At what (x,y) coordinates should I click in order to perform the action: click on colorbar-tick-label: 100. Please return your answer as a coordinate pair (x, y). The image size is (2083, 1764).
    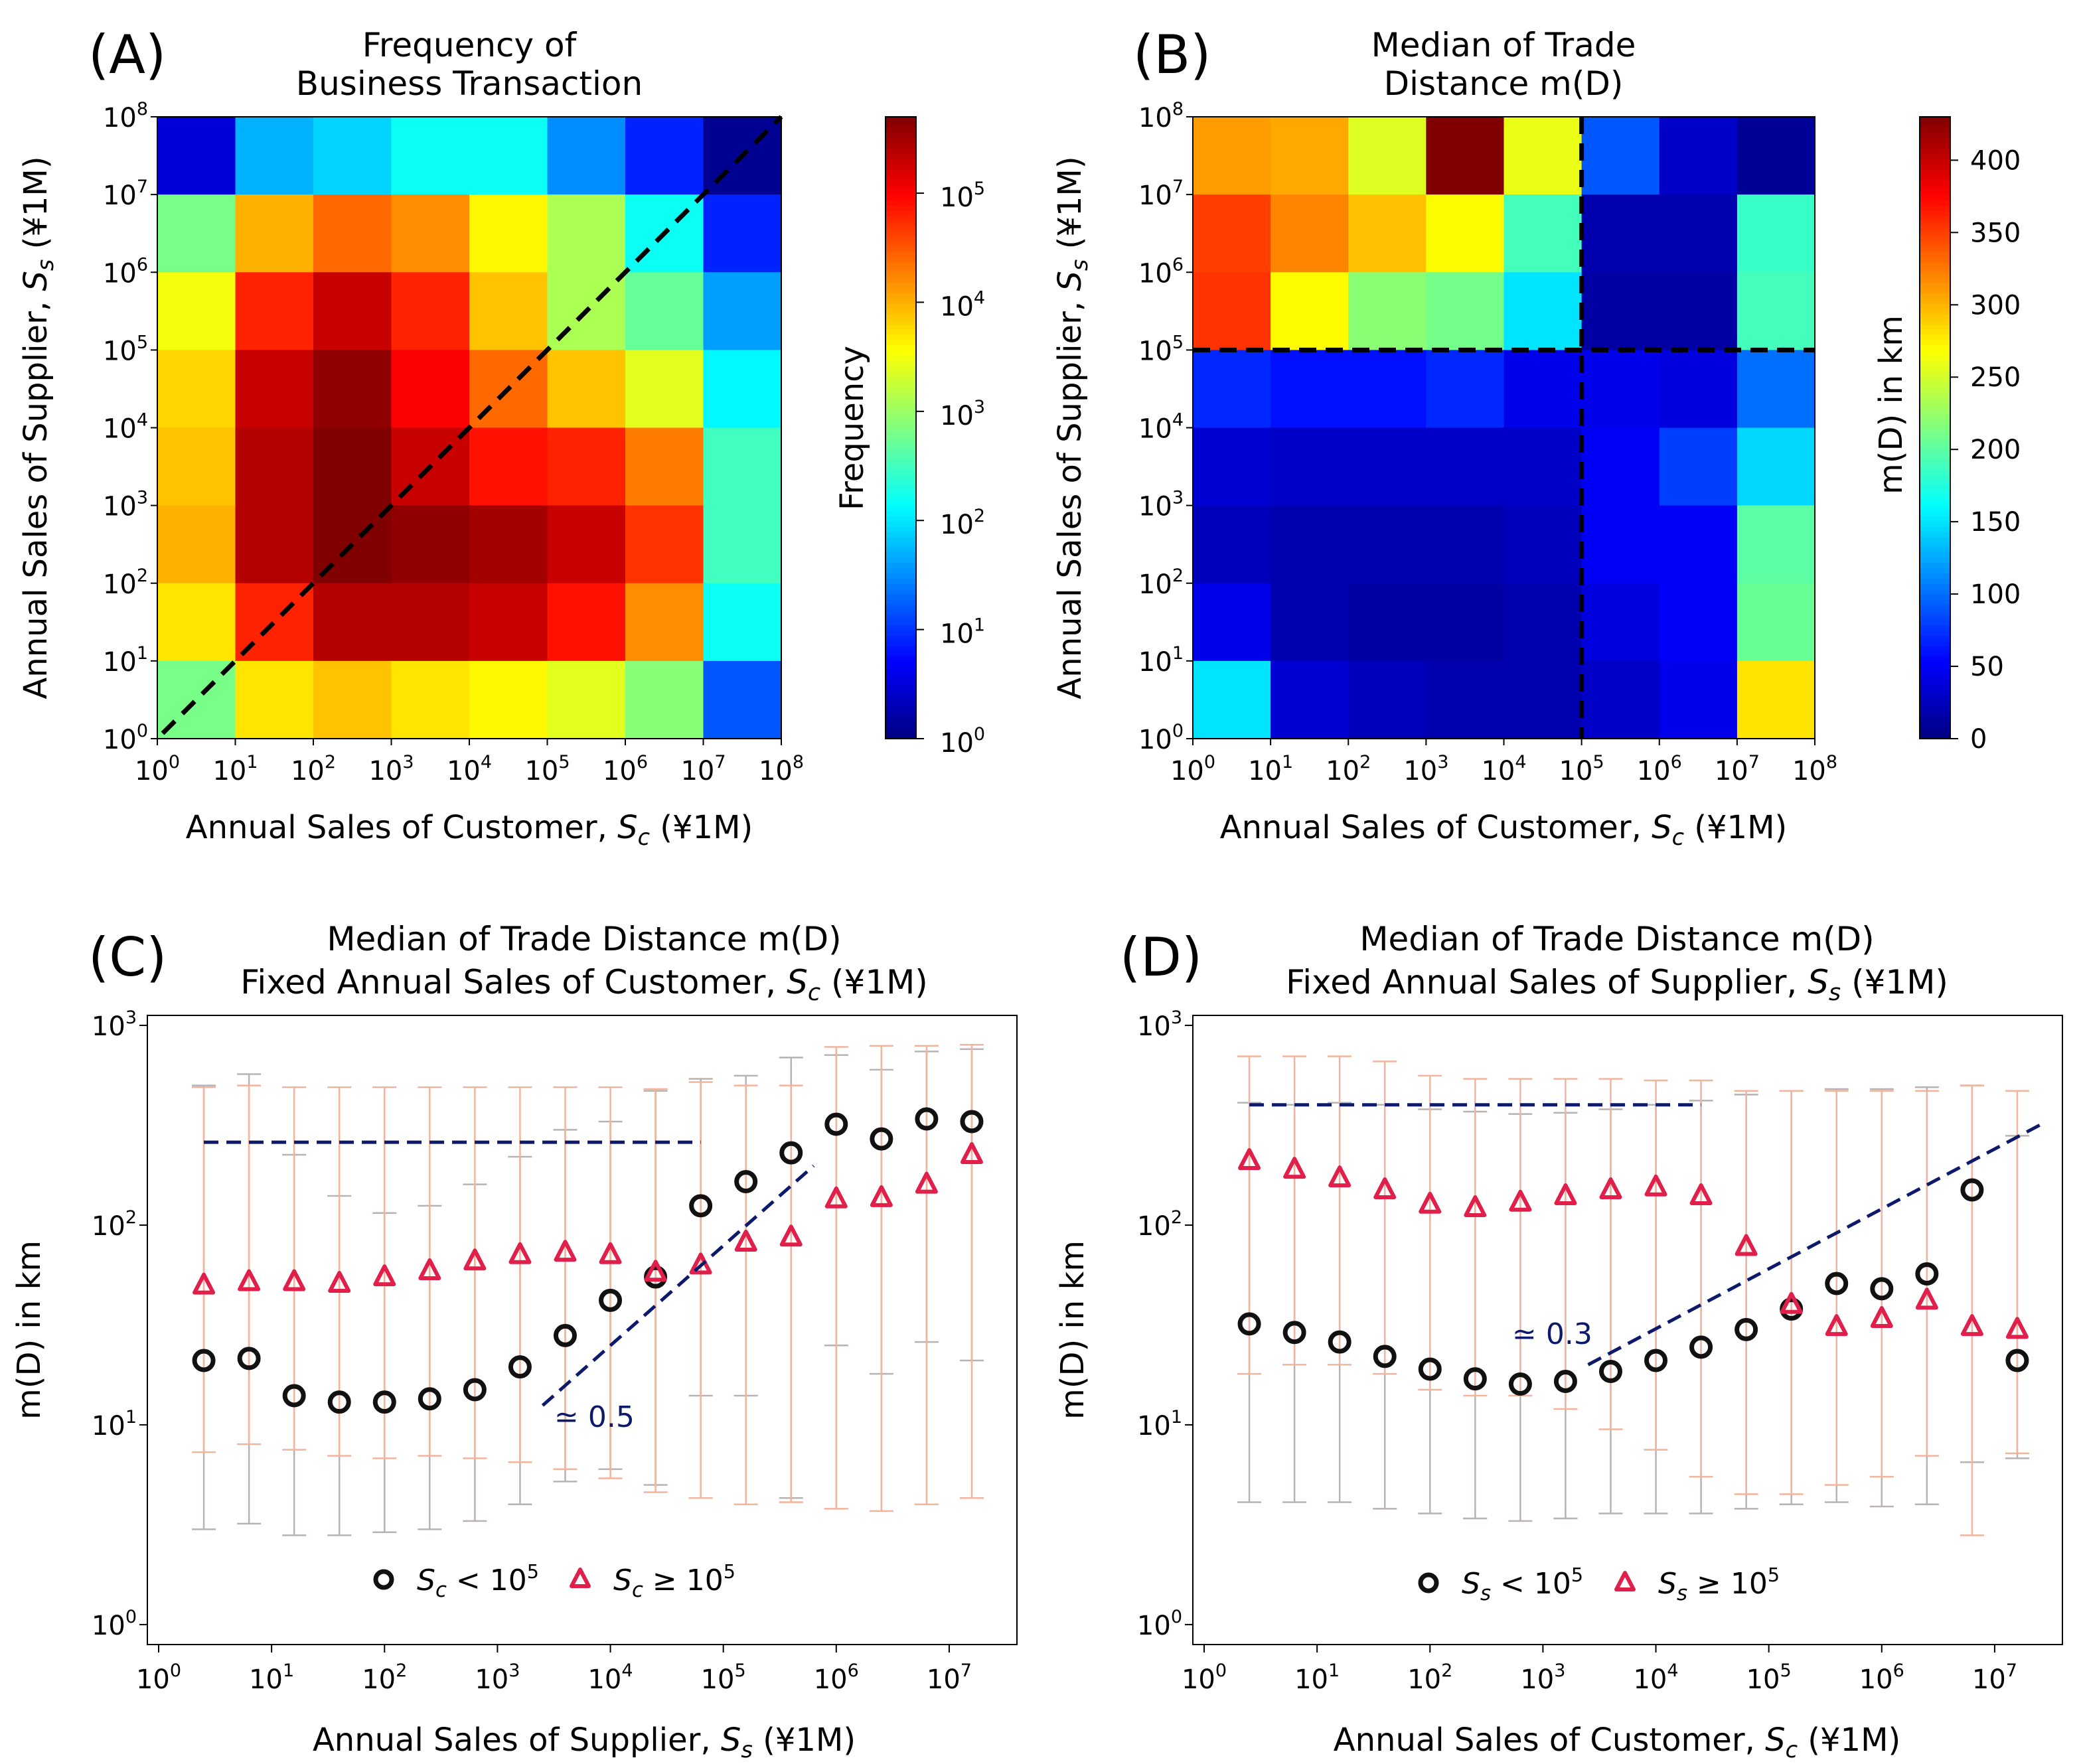
    Looking at the image, I should click on (962, 742).